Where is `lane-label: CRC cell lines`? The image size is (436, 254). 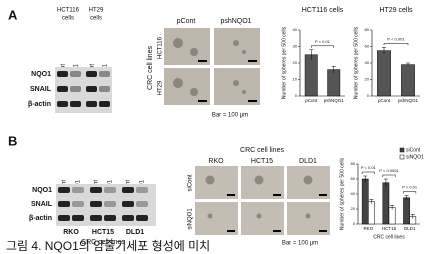
lane-label: CRC cell lines is located at coordinates (150, 68).